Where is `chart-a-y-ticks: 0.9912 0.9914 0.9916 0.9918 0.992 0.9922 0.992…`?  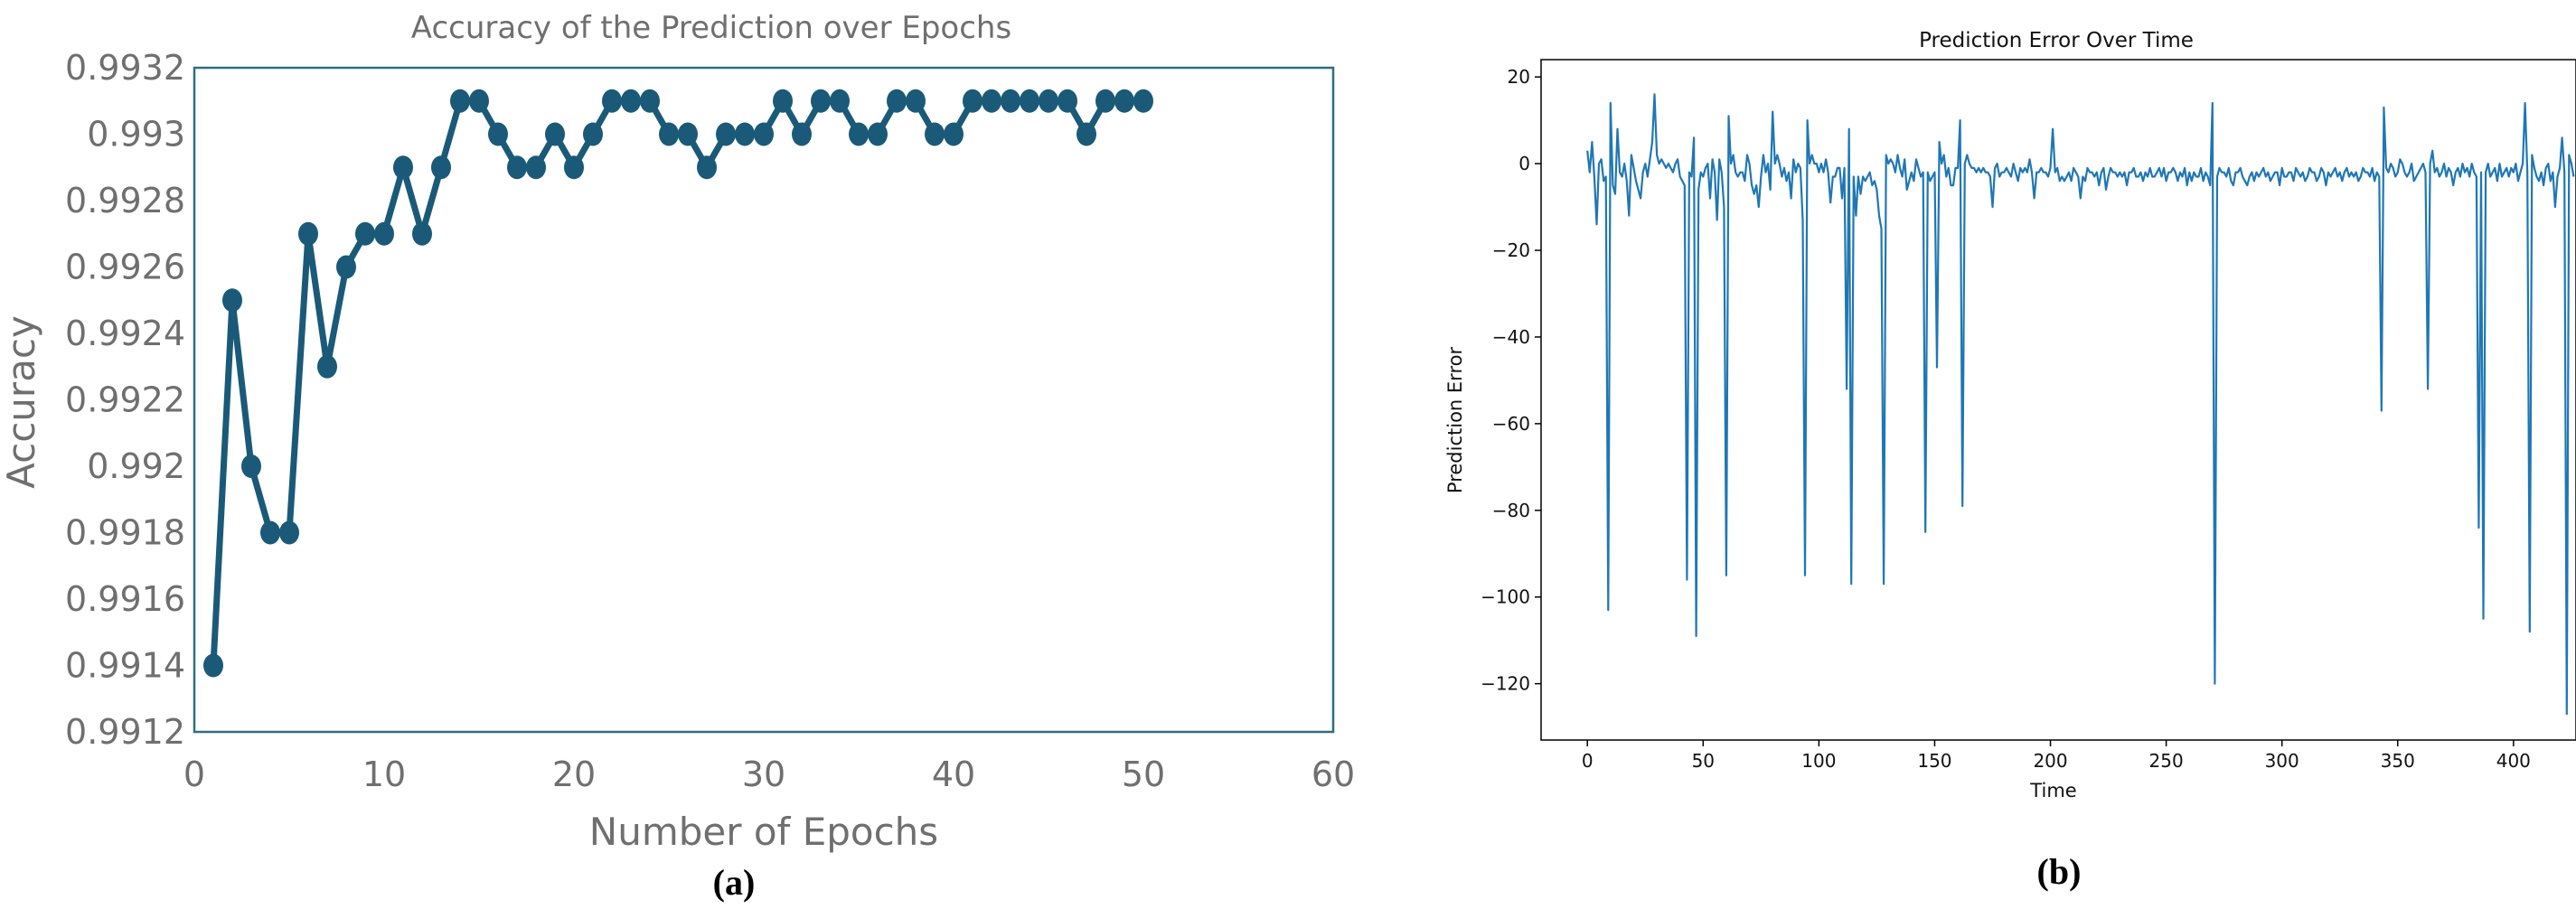
chart-a-y-ticks: 0.9912 0.9914 0.9916 0.9918 0.992 0.9922 0.992… is located at coordinates (125, 400).